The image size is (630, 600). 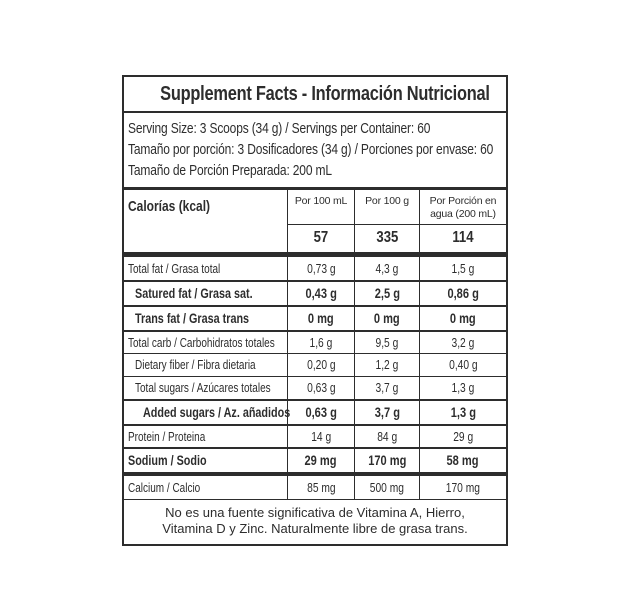 I want to click on value-per-100ml: 1,6 g, so click(x=320, y=342).